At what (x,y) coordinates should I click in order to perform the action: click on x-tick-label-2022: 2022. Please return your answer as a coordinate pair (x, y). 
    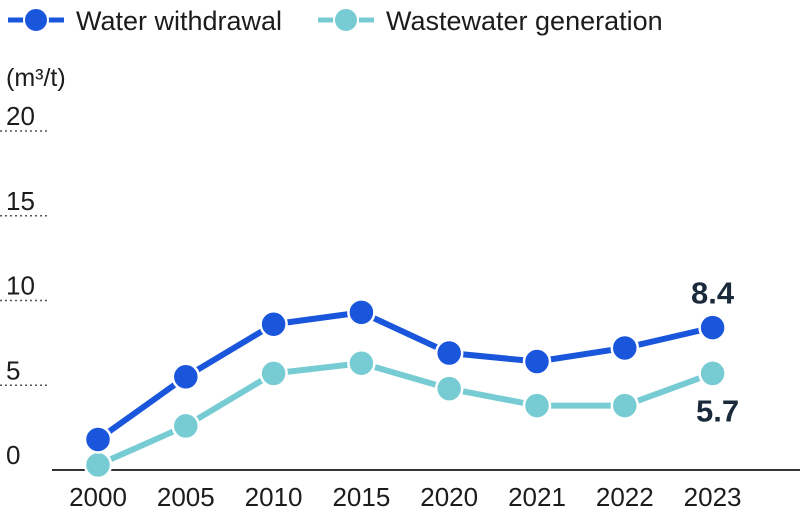
    Looking at the image, I should click on (625, 497).